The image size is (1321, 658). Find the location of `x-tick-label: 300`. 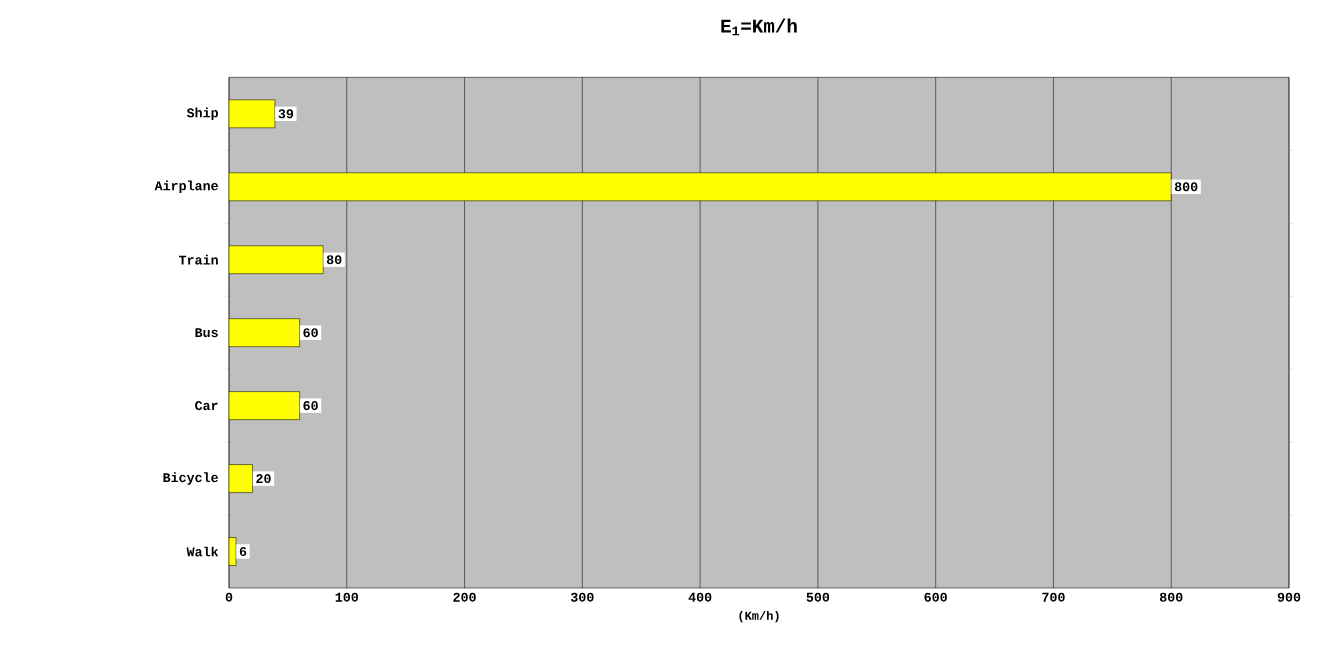

x-tick-label: 300 is located at coordinates (582, 597).